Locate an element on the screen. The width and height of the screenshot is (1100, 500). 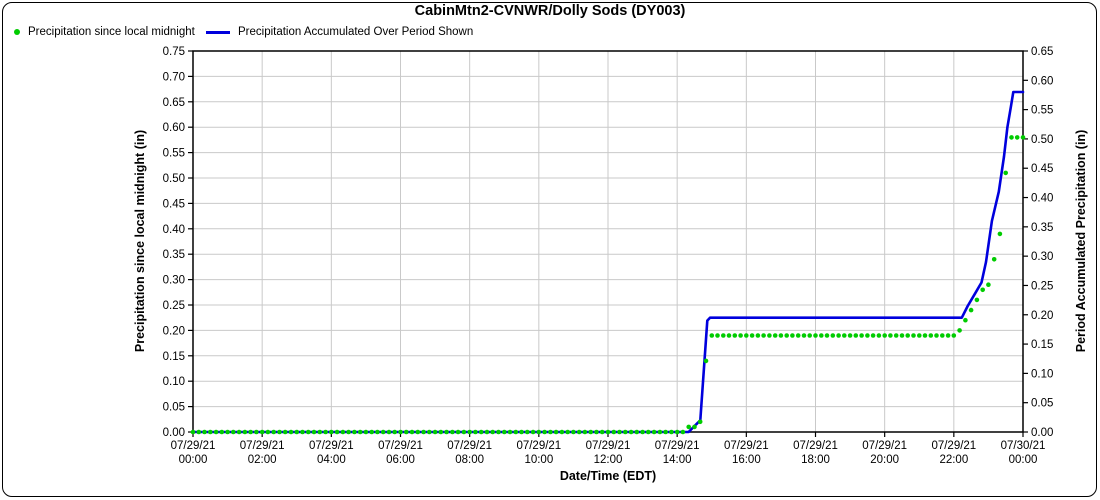
legend-item-precip-since-midnight: Precipitation since local midnight is located at coordinates (104, 32).